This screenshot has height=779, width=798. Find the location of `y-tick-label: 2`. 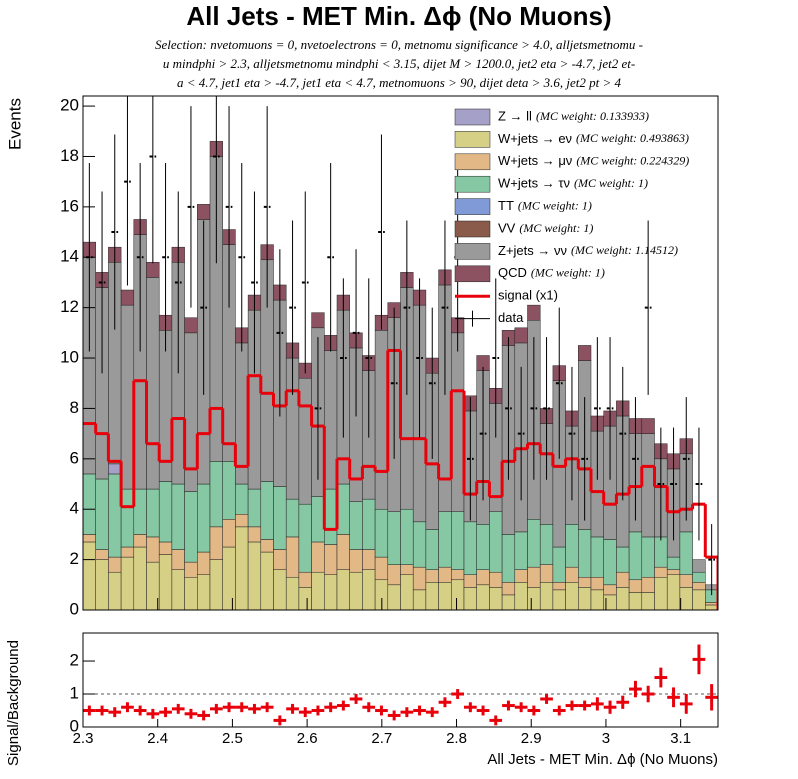

y-tick-label: 2 is located at coordinates (74, 660).